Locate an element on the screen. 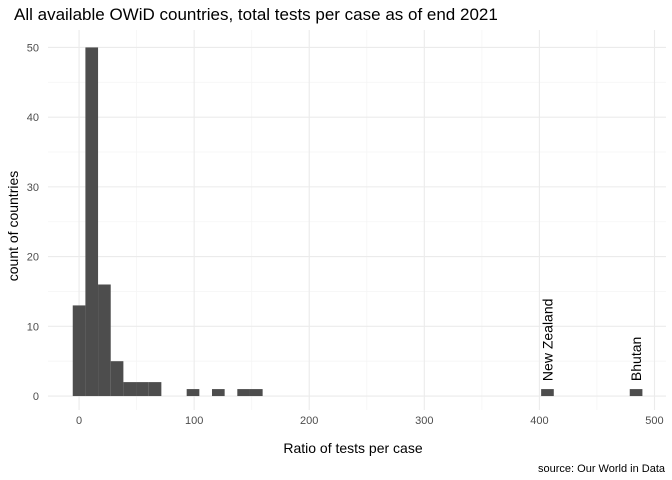 The width and height of the screenshot is (672, 480). x-tick-label: 200 is located at coordinates (309, 421).